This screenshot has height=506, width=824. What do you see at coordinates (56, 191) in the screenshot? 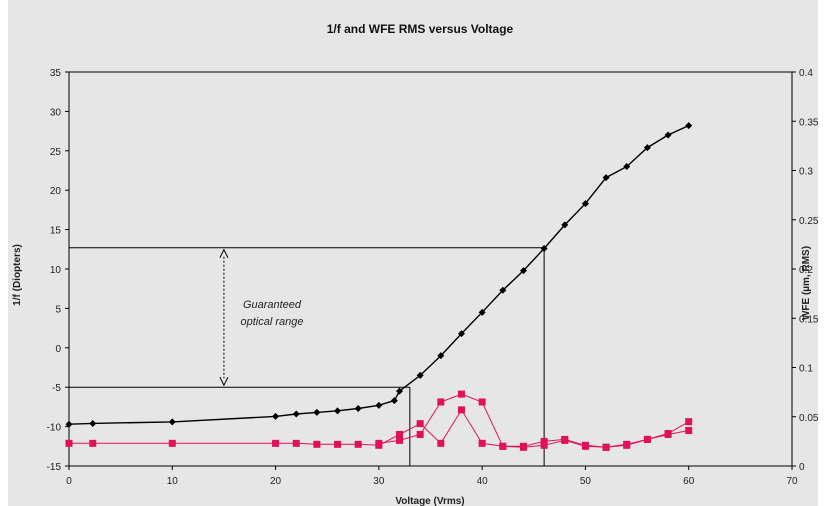
I see `y-left-tick-label: 20` at bounding box center [56, 191].